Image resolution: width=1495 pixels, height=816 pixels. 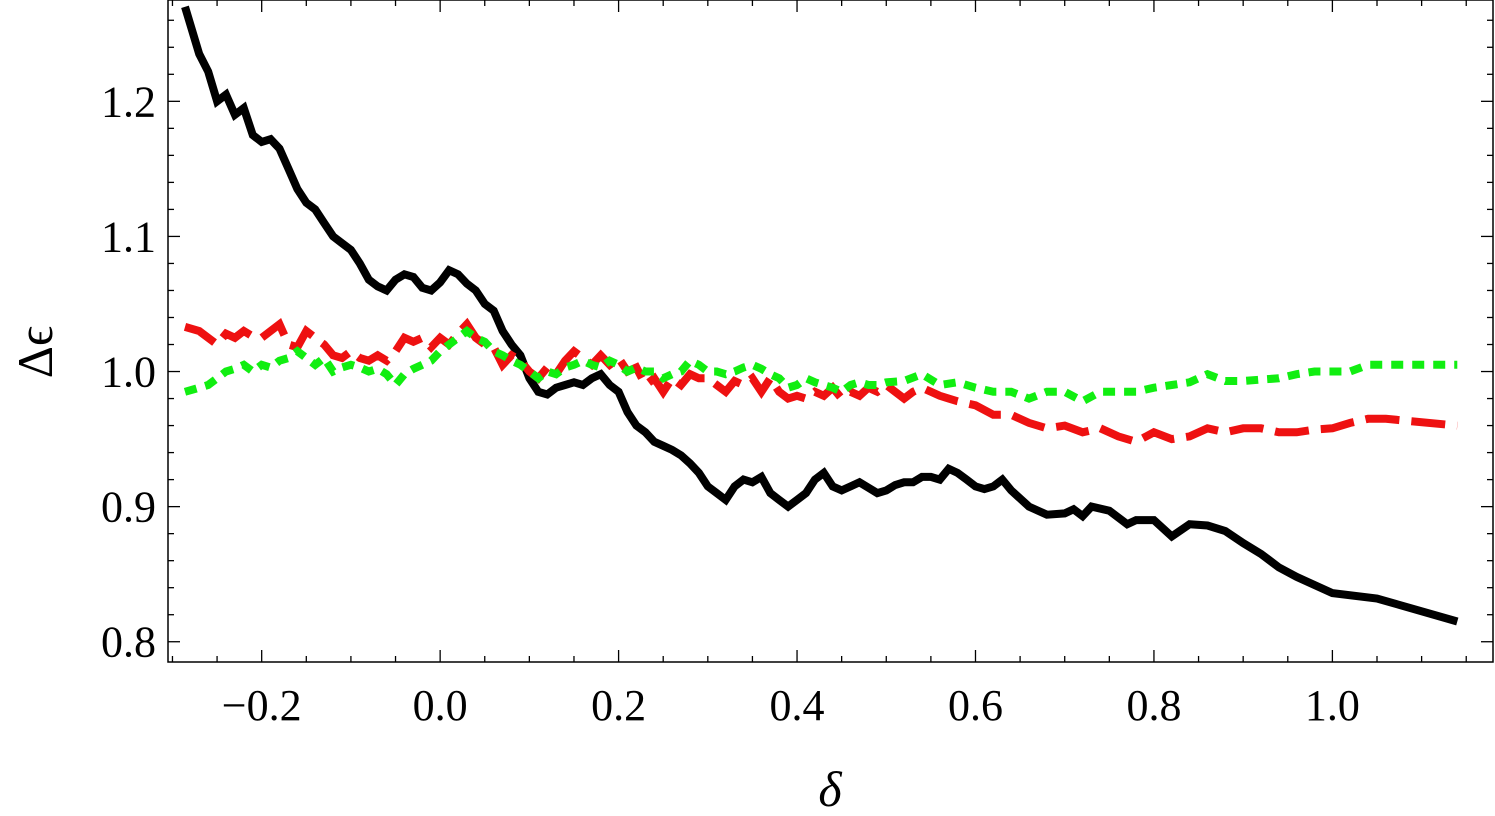 I want to click on x-tick-label: 0.6, so click(x=975, y=705).